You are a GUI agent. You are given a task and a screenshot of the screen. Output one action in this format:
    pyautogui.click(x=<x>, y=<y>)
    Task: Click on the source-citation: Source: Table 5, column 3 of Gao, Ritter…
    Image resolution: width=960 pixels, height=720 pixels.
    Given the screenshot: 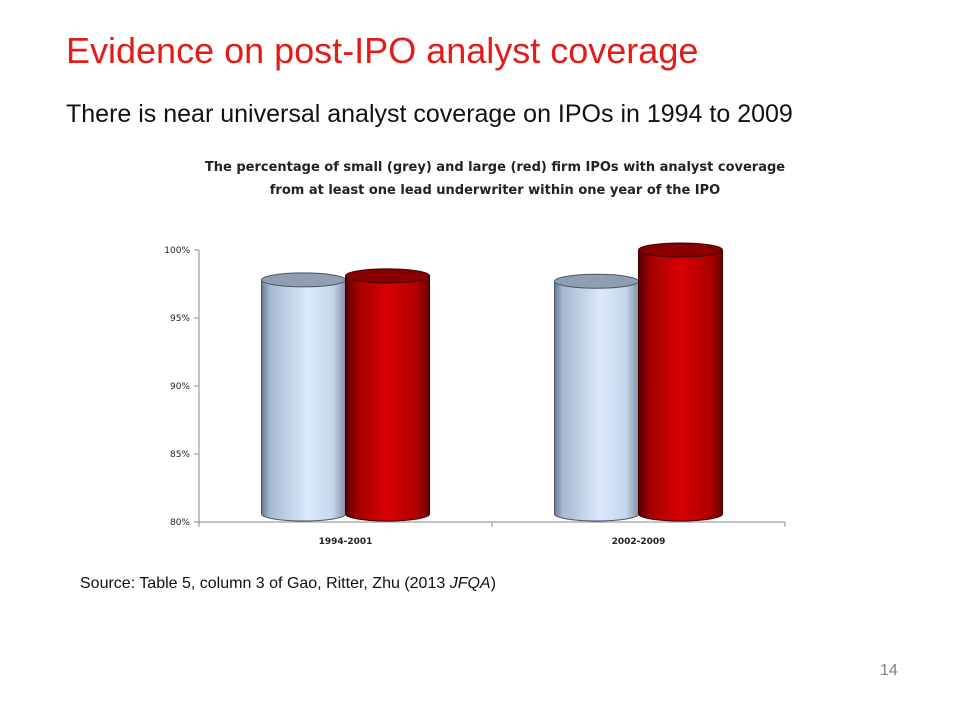 What is the action you would take?
    pyautogui.click(x=288, y=584)
    